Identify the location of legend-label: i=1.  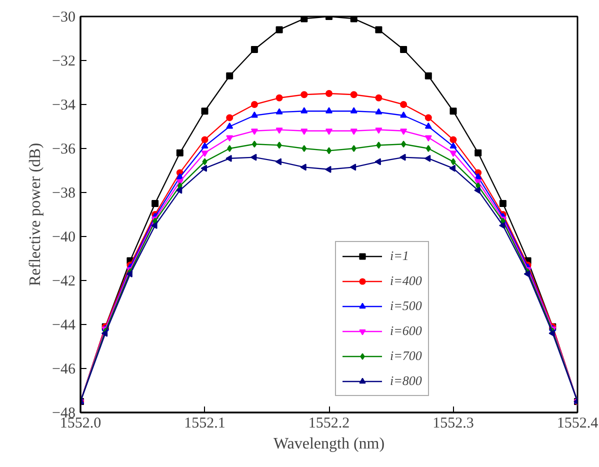
(400, 256).